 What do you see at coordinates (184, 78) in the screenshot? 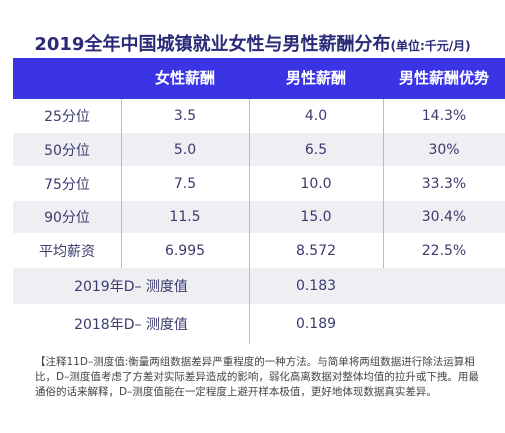
I see `header-female-salary: 女性薪酬` at bounding box center [184, 78].